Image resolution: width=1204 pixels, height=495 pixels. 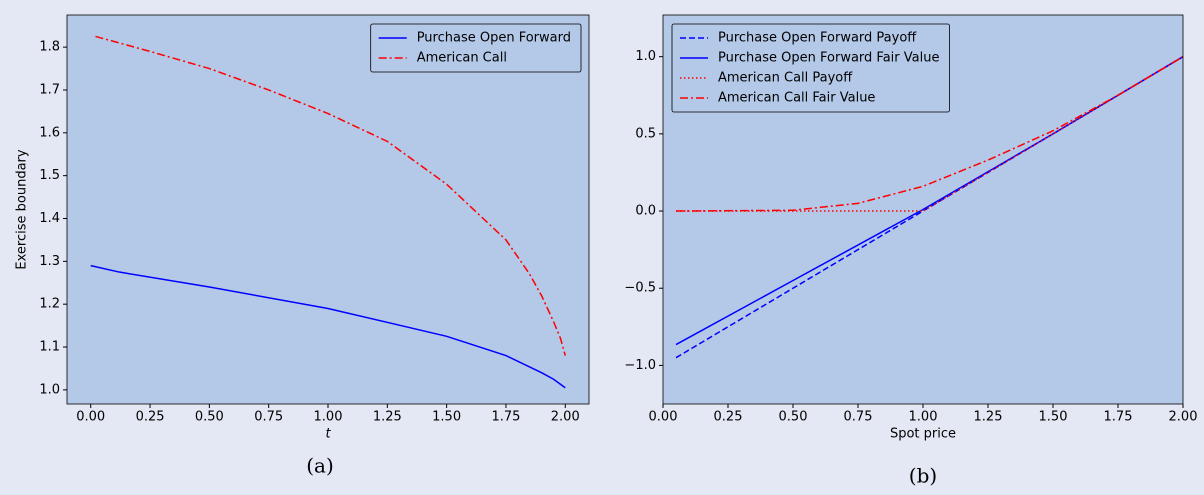 What do you see at coordinates (49, 218) in the screenshot?
I see `y-tick-label: 1.4` at bounding box center [49, 218].